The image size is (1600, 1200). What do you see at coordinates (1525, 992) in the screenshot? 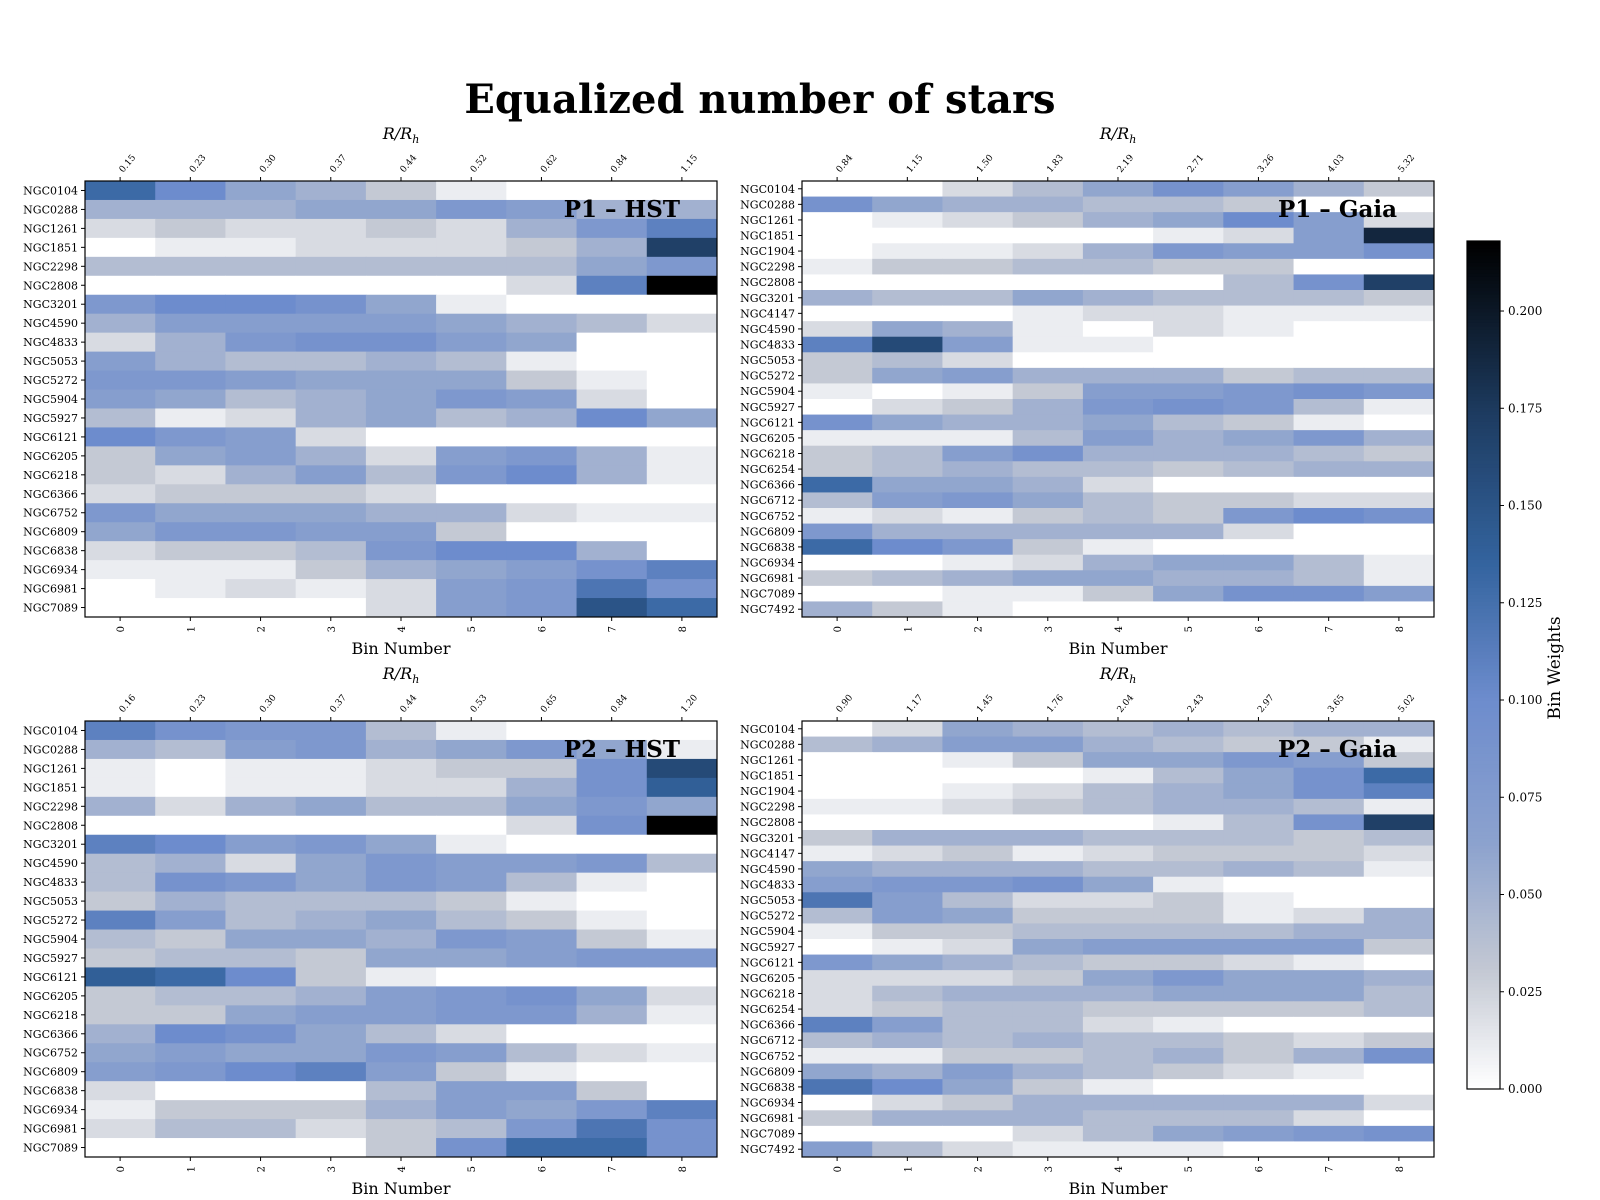
I see `colorbar-tick-label: 0.025` at bounding box center [1525, 992].